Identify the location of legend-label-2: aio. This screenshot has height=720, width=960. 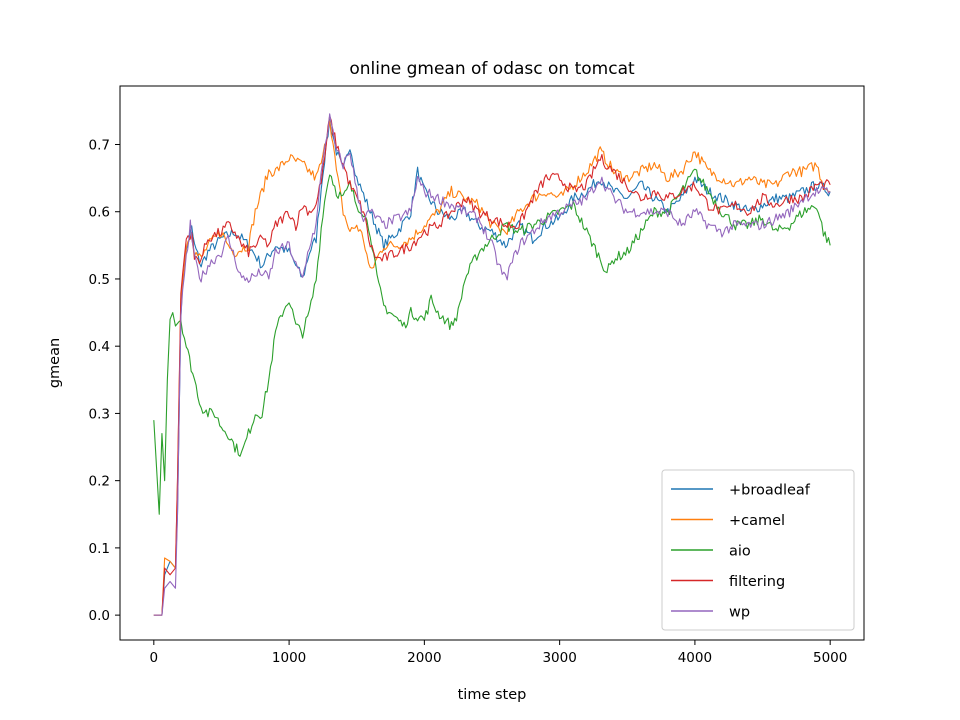
(740, 552).